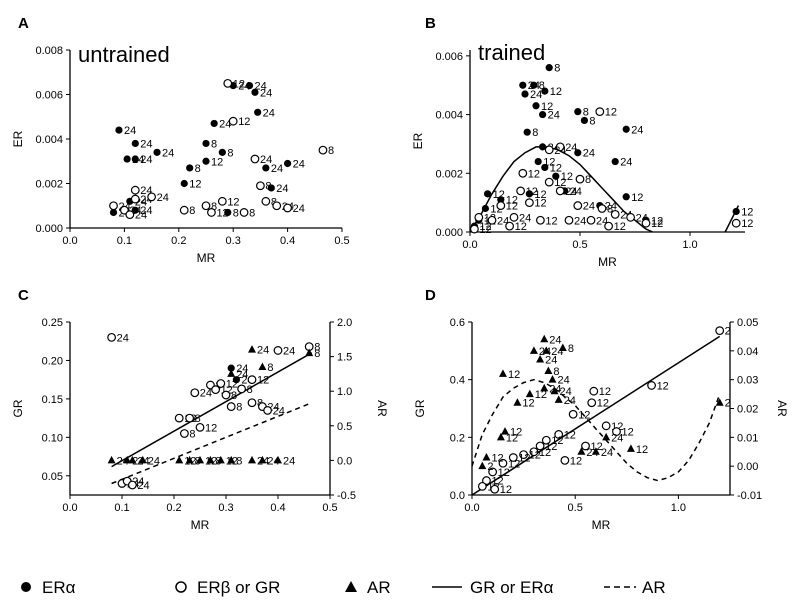 This screenshot has width=795, height=610. Describe the element at coordinates (225, 508) in the screenshot. I see `x-tick-label: 0.3` at that location.